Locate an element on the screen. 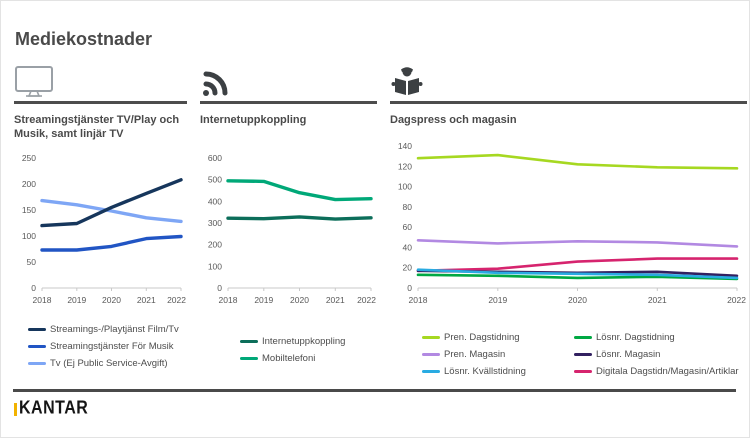 The height and width of the screenshot is (438, 750). legend-label: Lösnr. Kvällstidning is located at coordinates (485, 371).